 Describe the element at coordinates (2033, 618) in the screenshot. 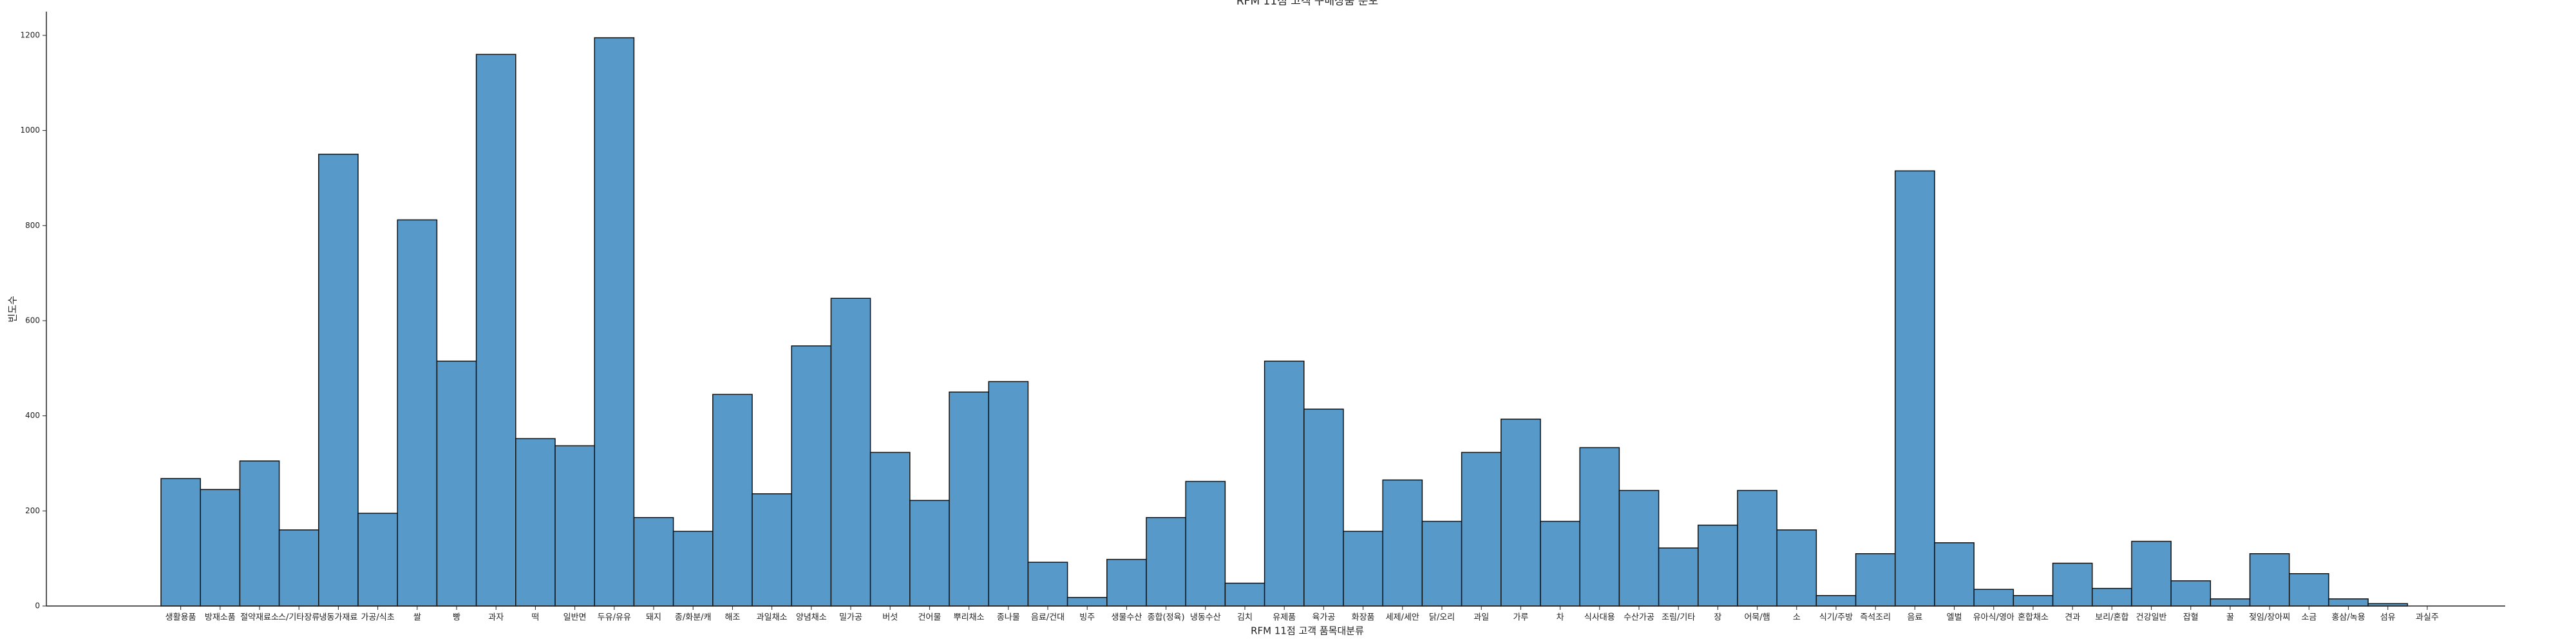

I see `x-tick-label: 혼합채소` at that location.